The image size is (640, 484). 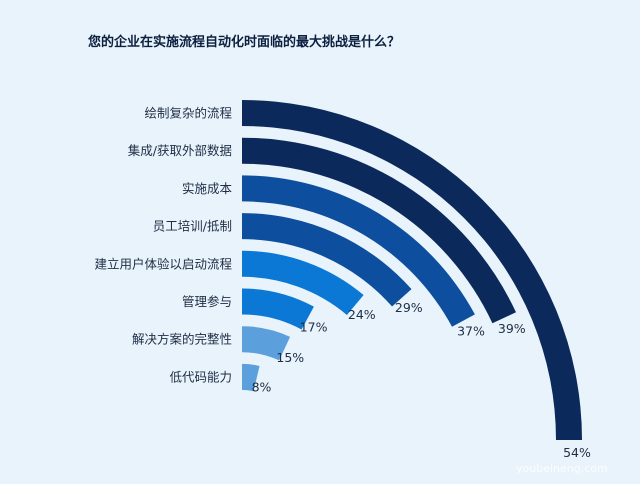 I want to click on category-label-4: 员工培训/抵制, so click(x=192, y=226).